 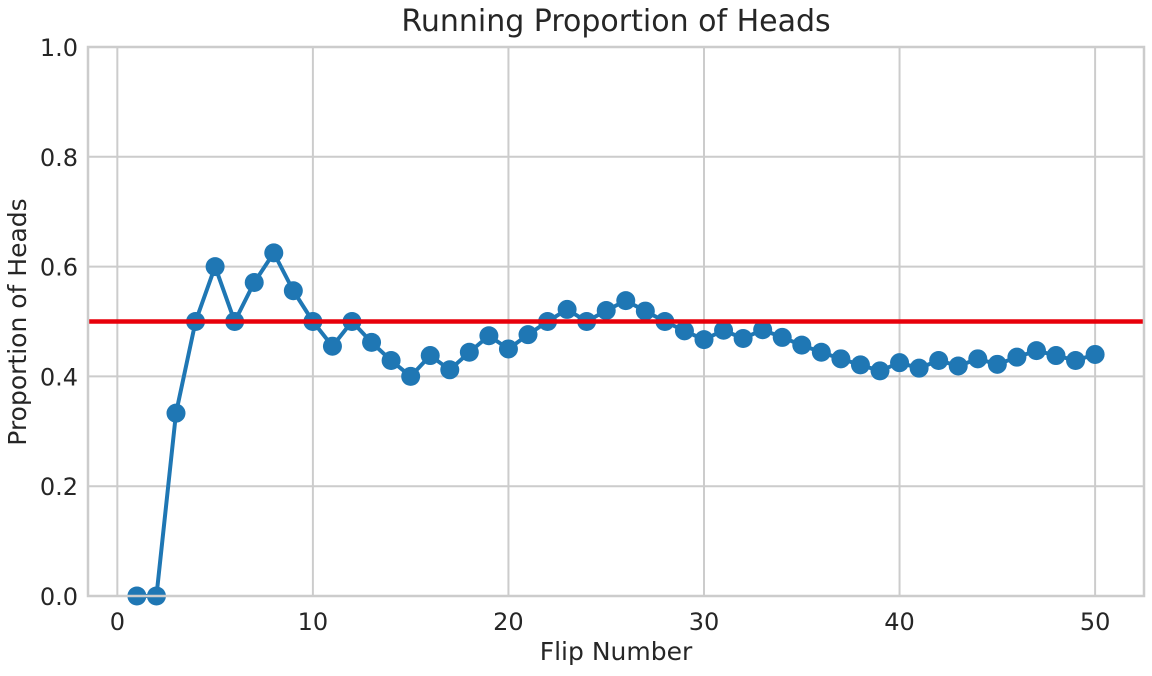 What do you see at coordinates (59, 48) in the screenshot?
I see `y-tick-label: 1.0` at bounding box center [59, 48].